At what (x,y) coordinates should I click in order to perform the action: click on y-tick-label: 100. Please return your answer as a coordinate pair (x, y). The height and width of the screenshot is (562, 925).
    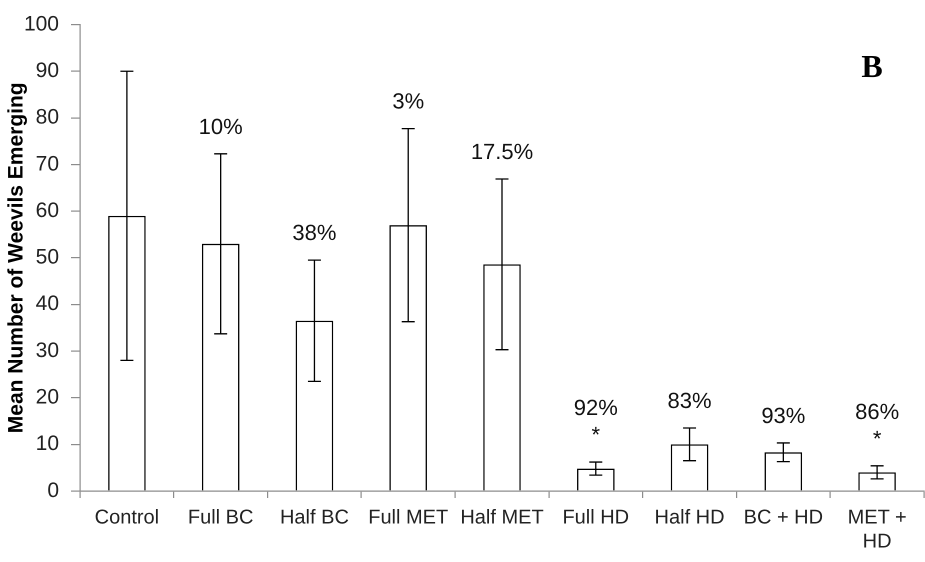
    Looking at the image, I should click on (41, 24).